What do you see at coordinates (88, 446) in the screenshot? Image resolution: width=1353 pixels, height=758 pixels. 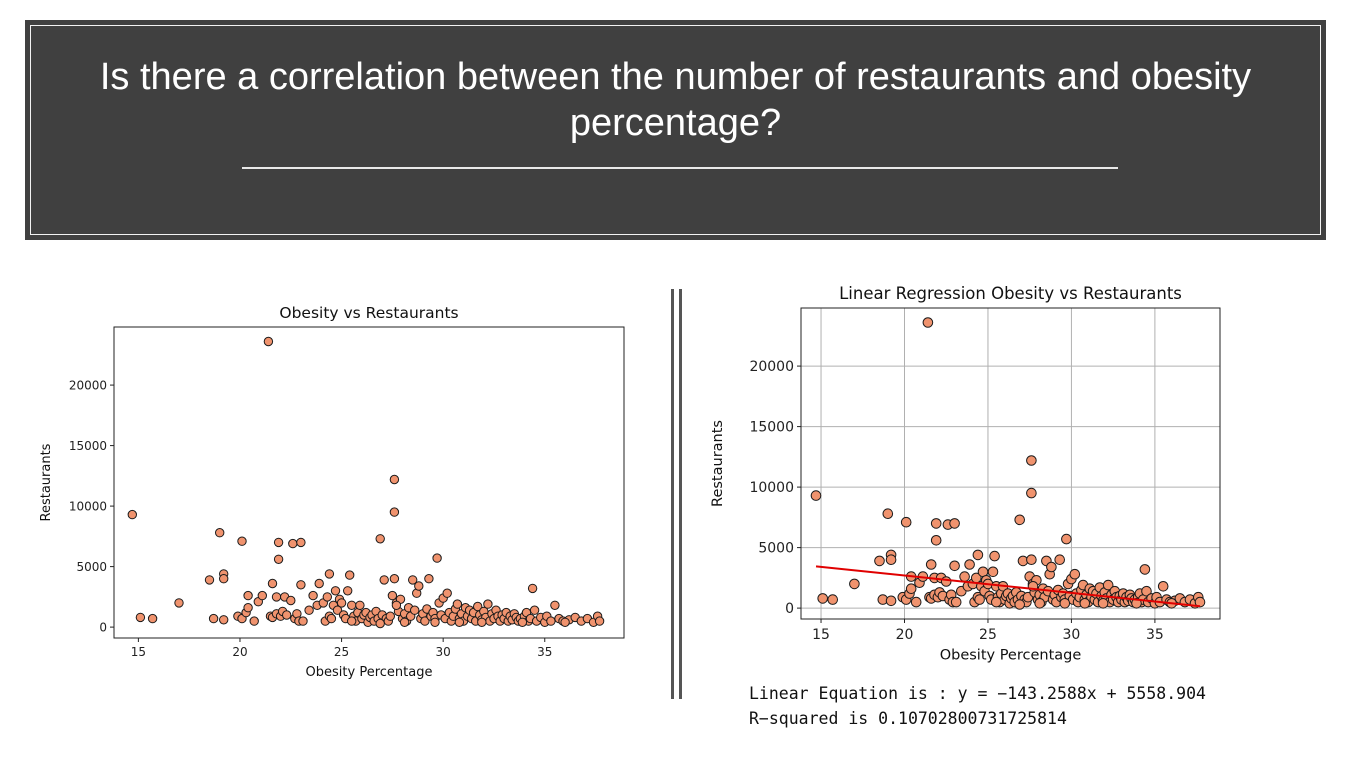 I see `y-tick-label: 15000` at bounding box center [88, 446].